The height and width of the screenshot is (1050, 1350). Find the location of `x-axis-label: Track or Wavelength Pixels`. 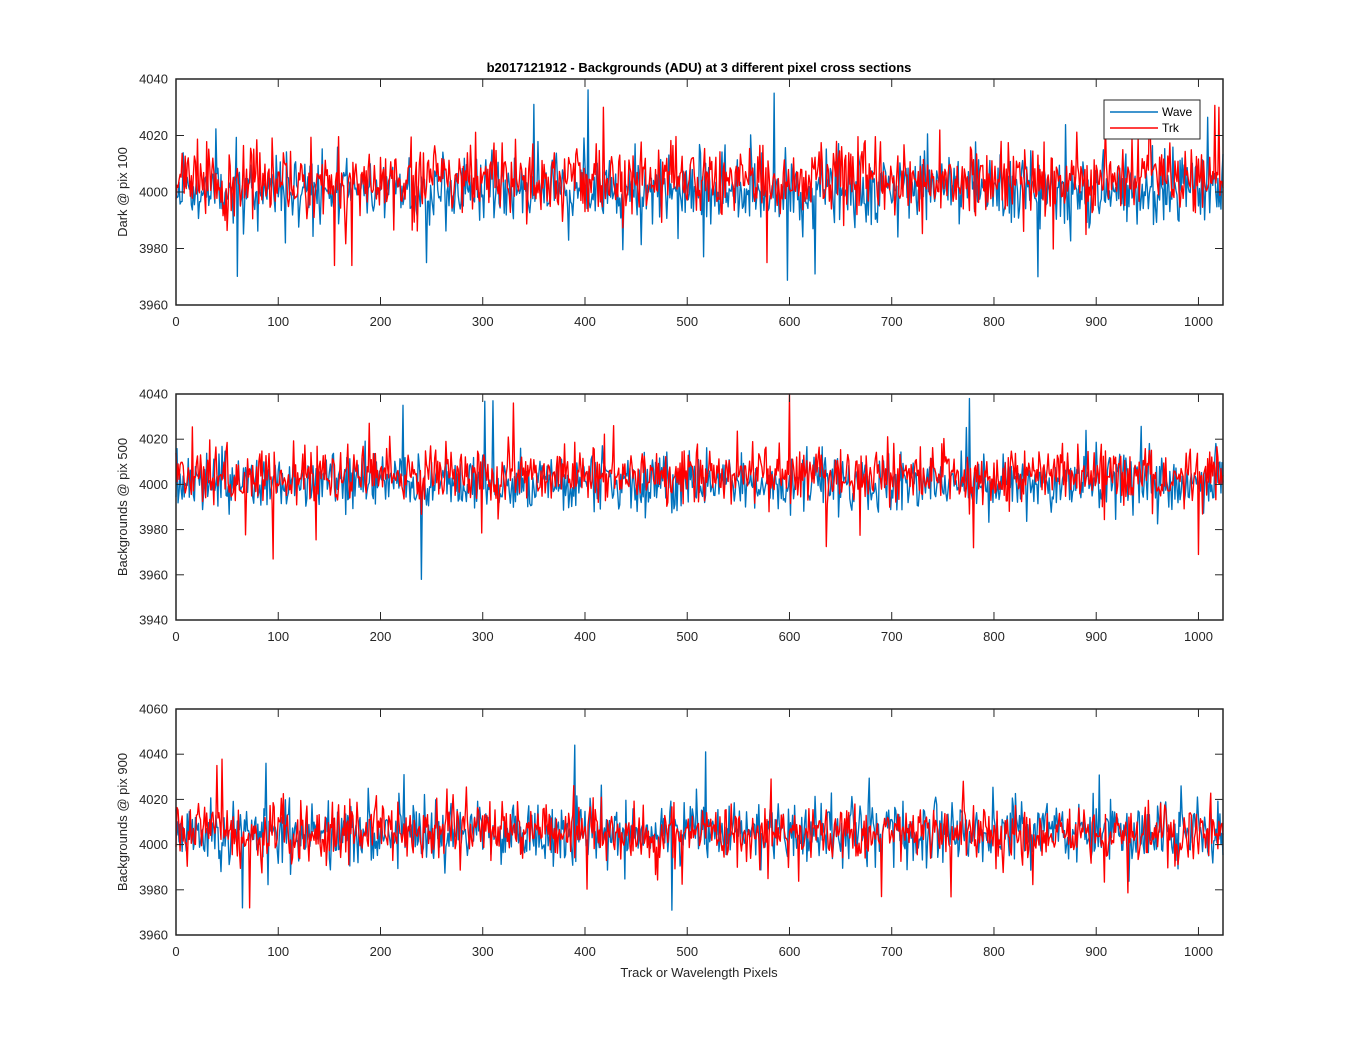

x-axis-label: Track or Wavelength Pixels is located at coordinates (699, 972).